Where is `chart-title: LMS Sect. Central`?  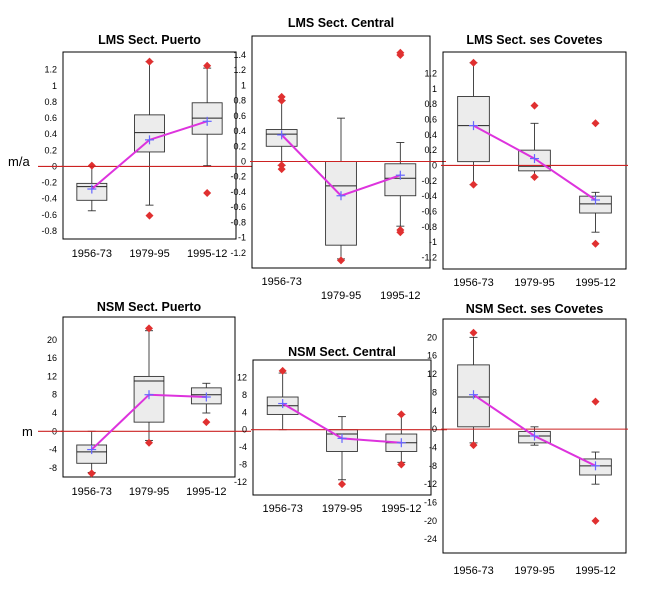 chart-title: LMS Sect. Central is located at coordinates (341, 23).